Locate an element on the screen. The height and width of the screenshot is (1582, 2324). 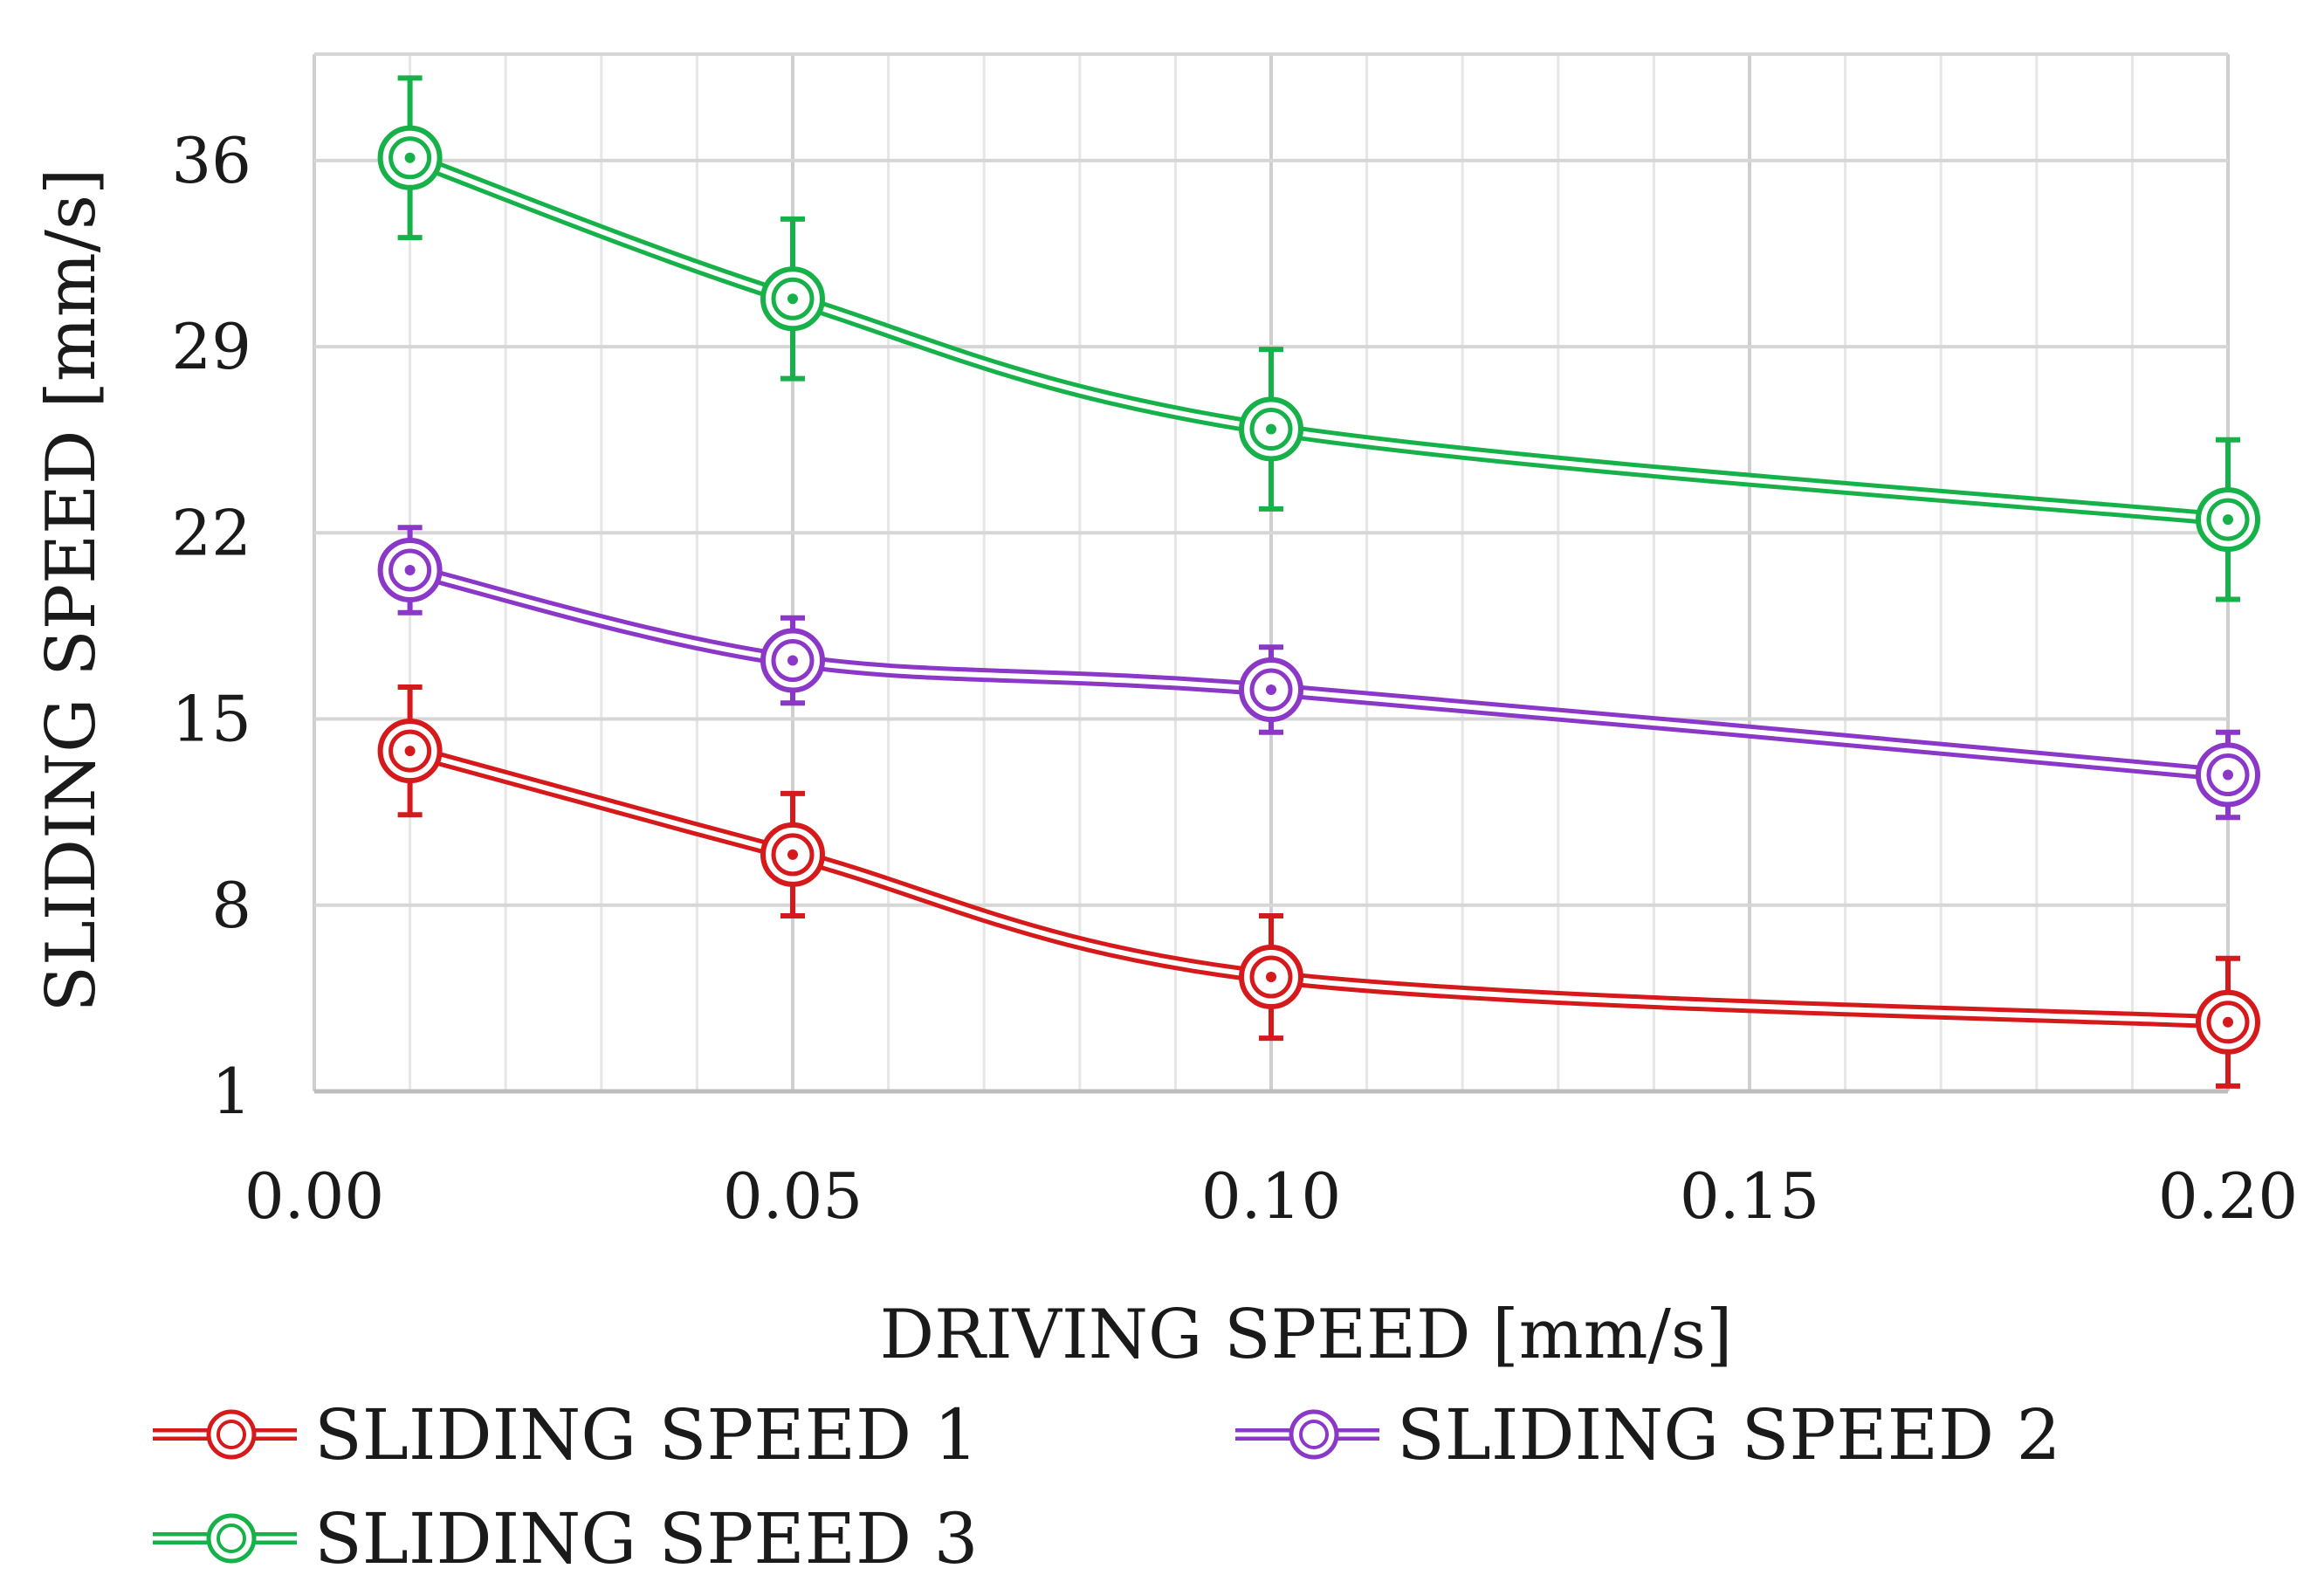
y-tick-label: 36 is located at coordinates (211, 160).